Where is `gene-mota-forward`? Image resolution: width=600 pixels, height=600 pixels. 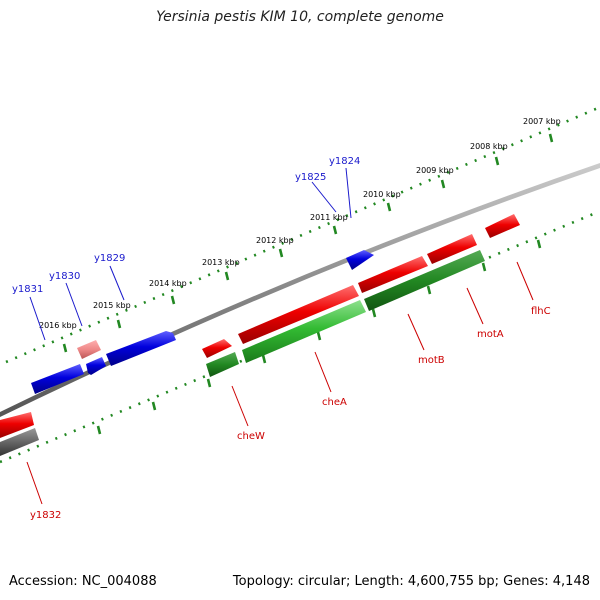 gene-mota-forward is located at coordinates (452, 249).